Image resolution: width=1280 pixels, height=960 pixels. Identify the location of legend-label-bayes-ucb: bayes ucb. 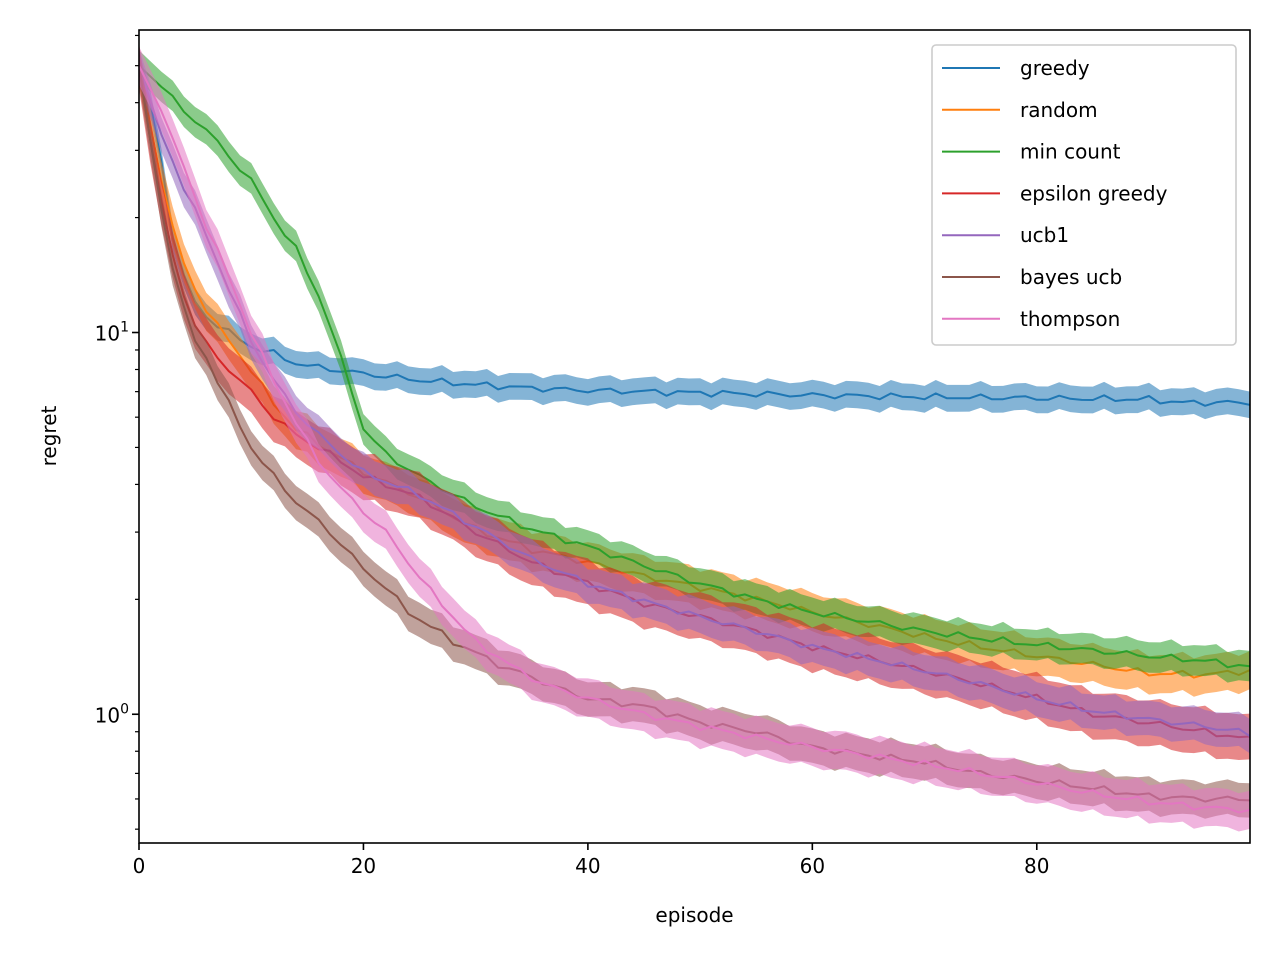
(1071, 277).